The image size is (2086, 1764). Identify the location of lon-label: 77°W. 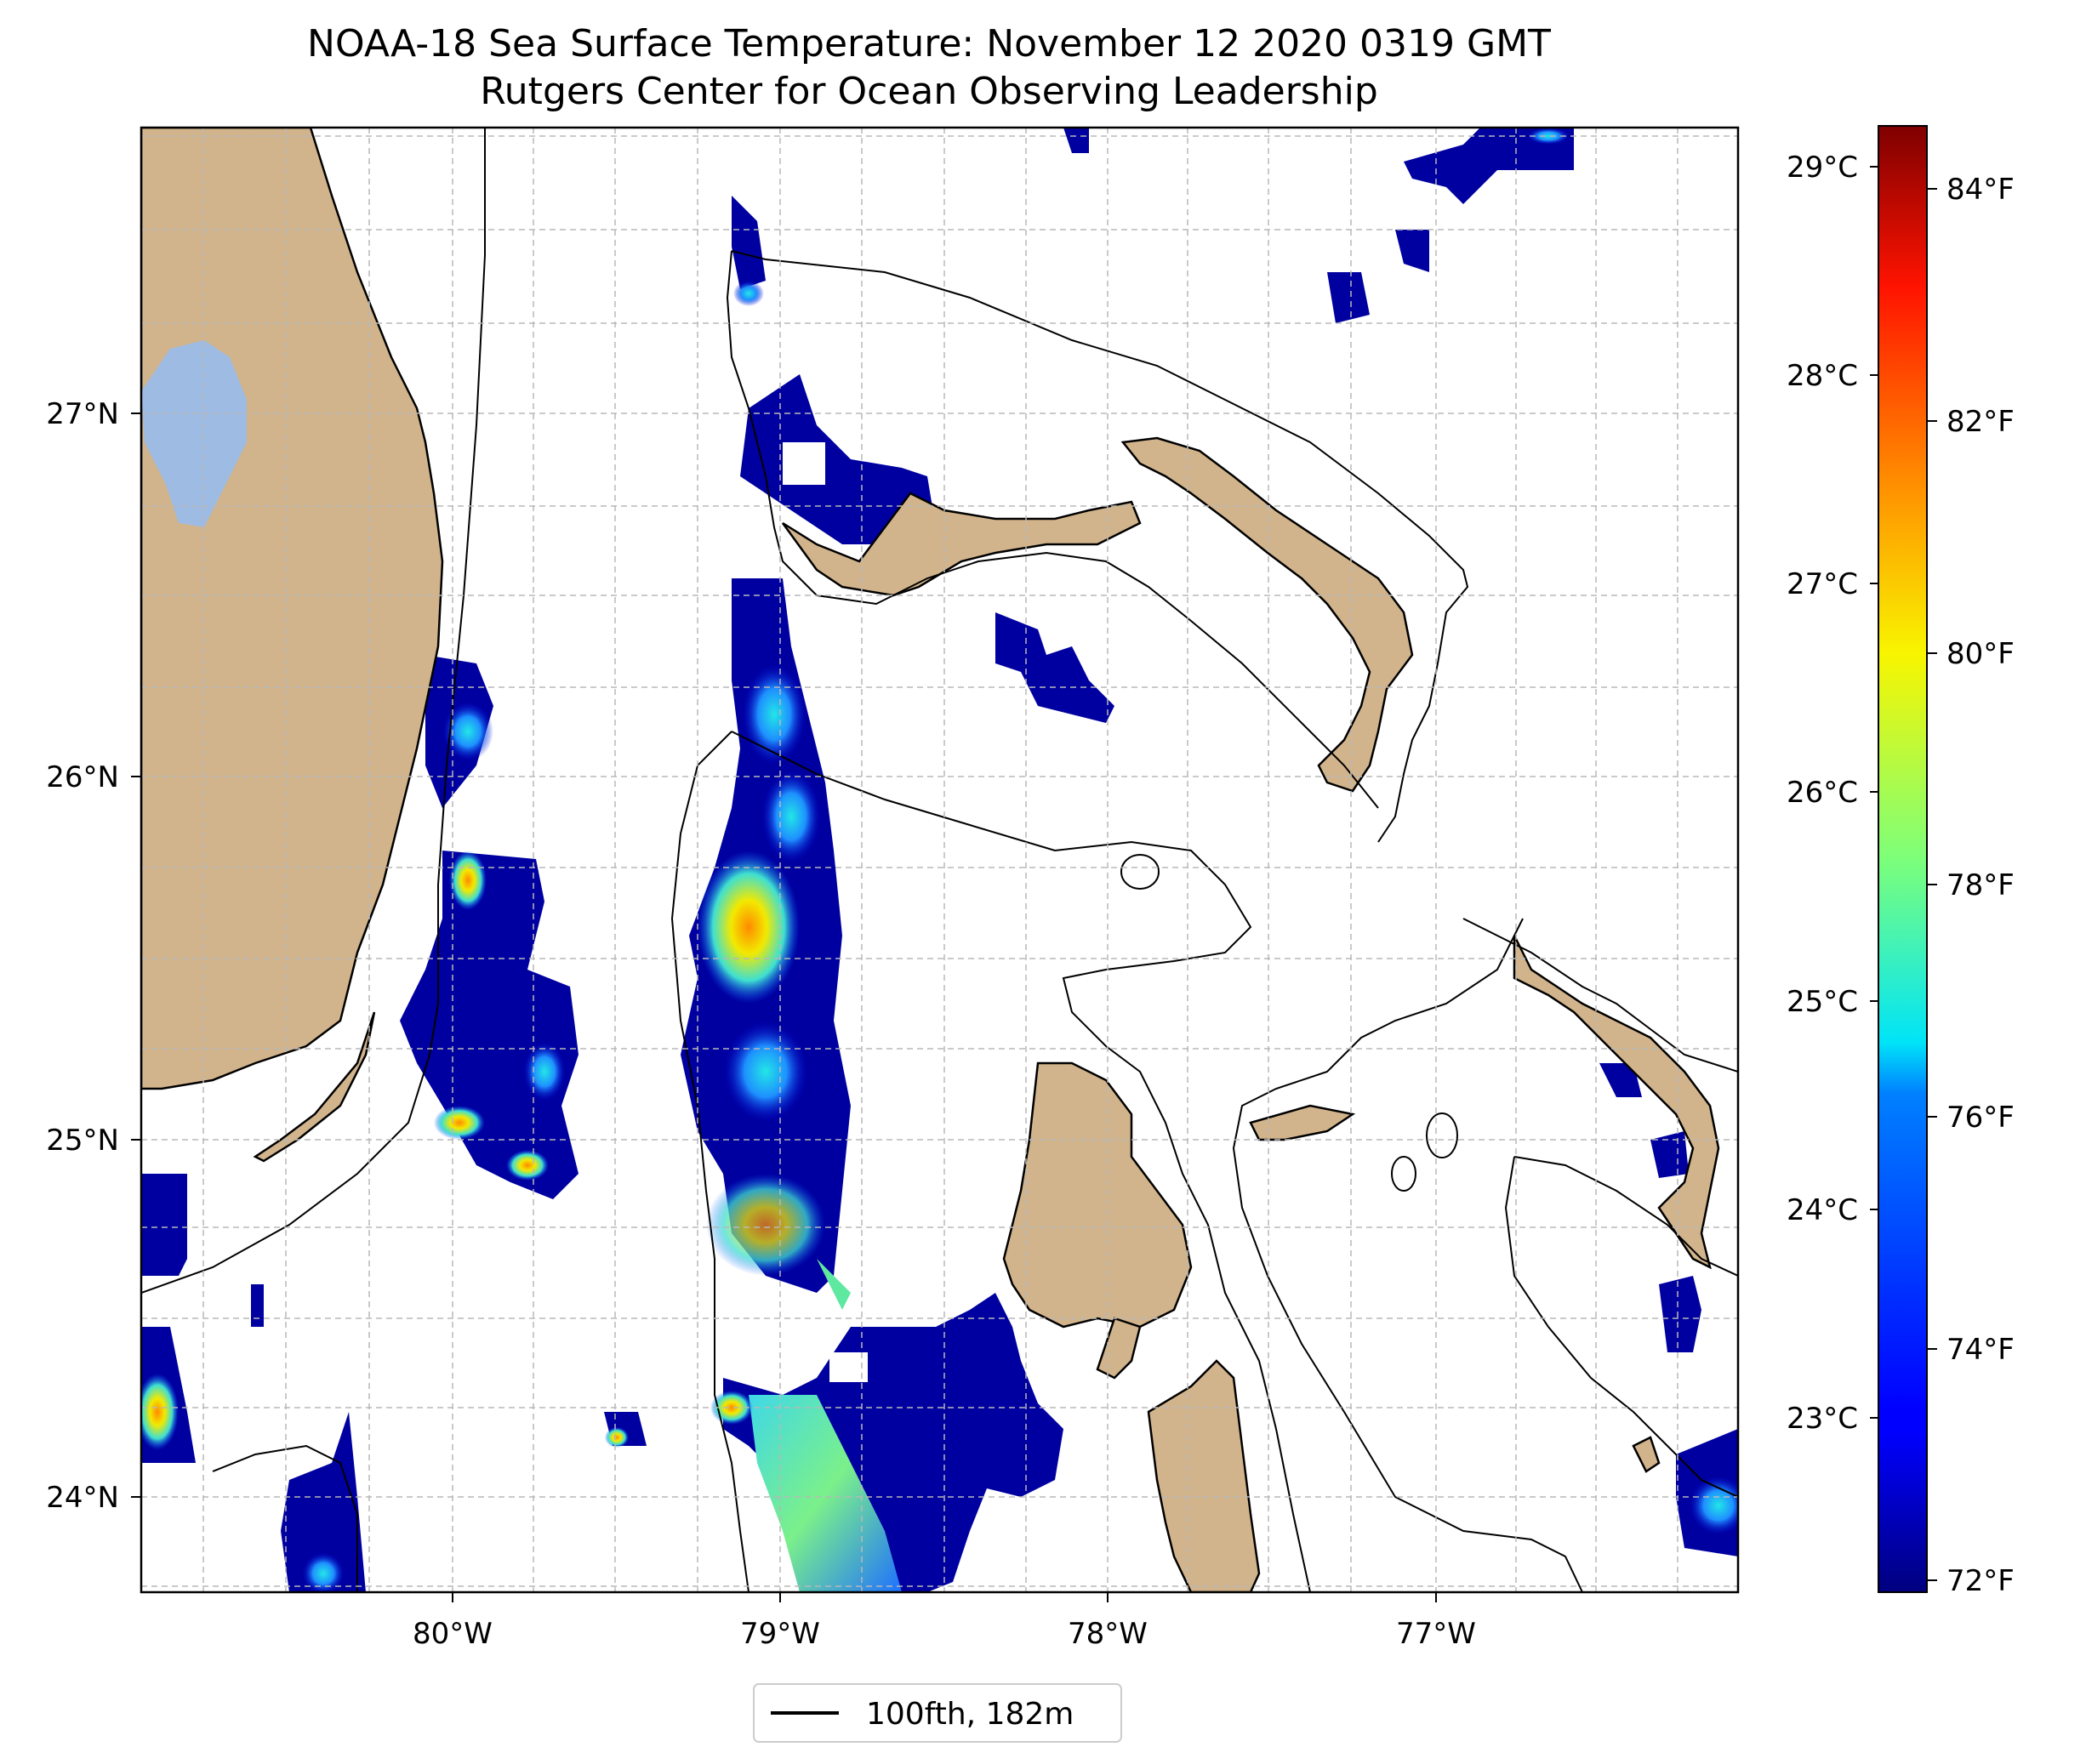
(1436, 1634).